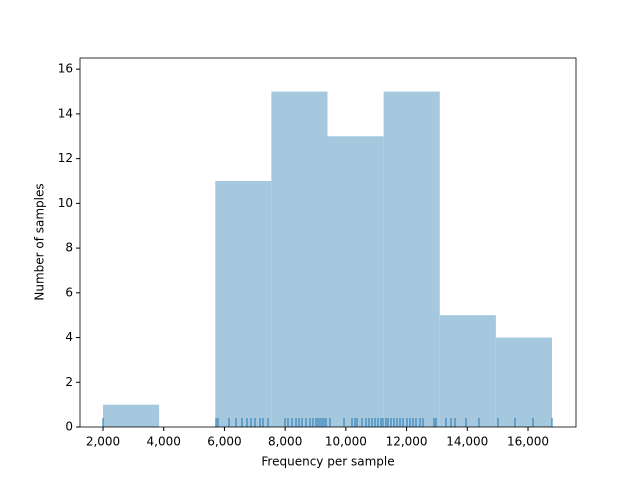  What do you see at coordinates (69, 248) in the screenshot?
I see `y-tick-label: 8` at bounding box center [69, 248].